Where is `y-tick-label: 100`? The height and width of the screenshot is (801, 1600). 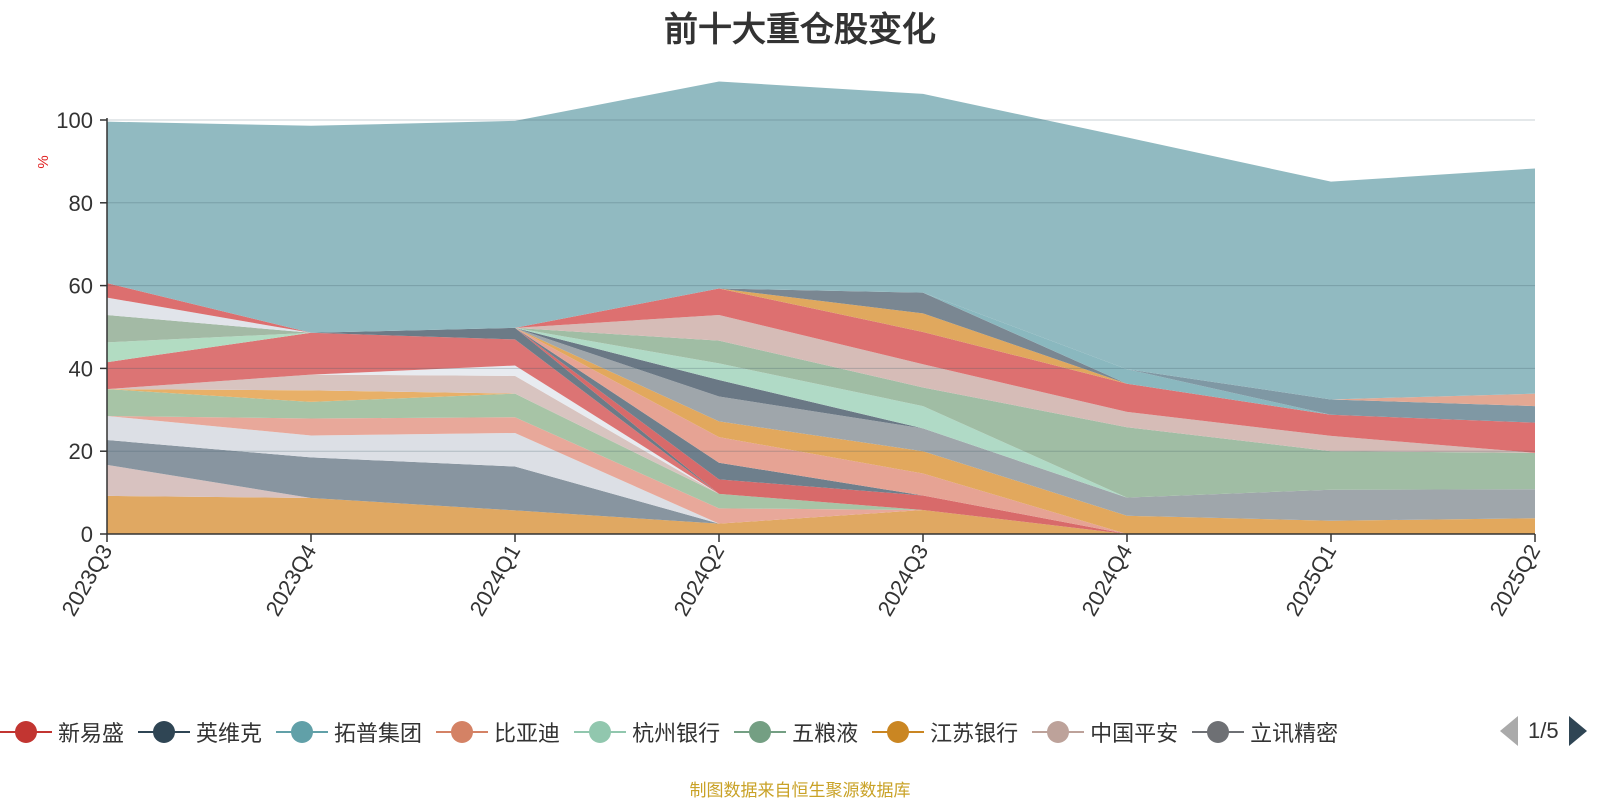
y-tick-label: 100 is located at coordinates (74, 120).